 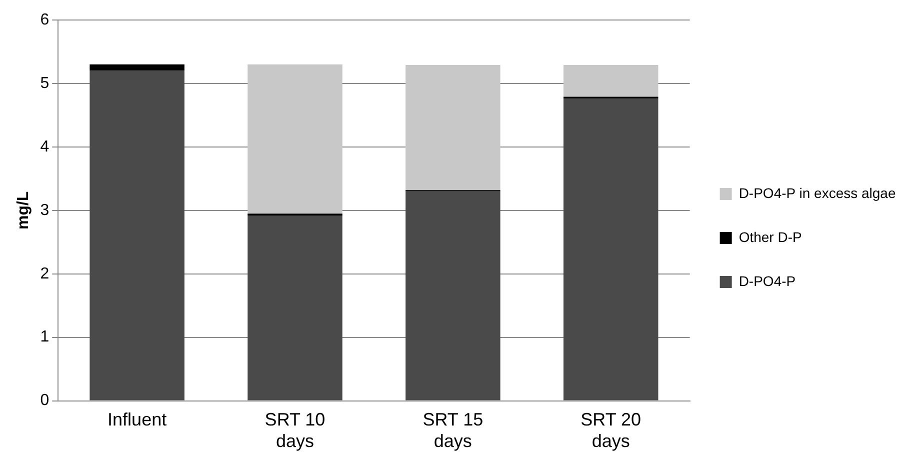 I want to click on y-tick-label: 3, so click(x=45, y=210).